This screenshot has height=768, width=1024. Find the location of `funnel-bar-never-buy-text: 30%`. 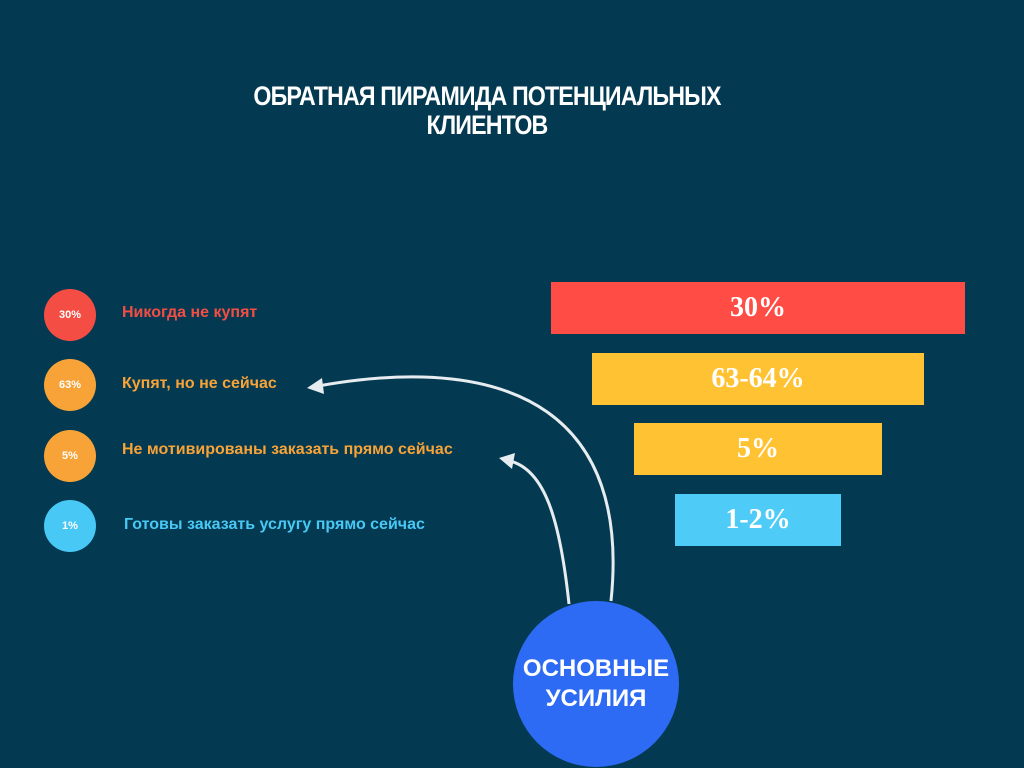

funnel-bar-never-buy-text: 30% is located at coordinates (758, 307).